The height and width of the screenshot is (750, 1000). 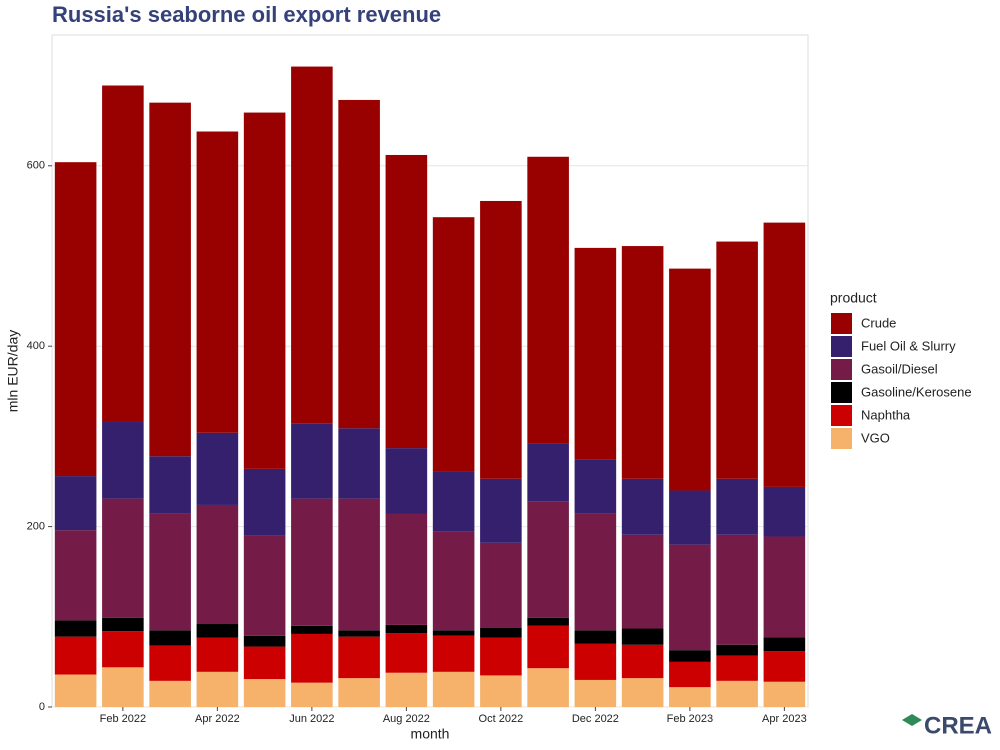 I want to click on x-tick-label: Feb 2023, so click(x=690, y=719).